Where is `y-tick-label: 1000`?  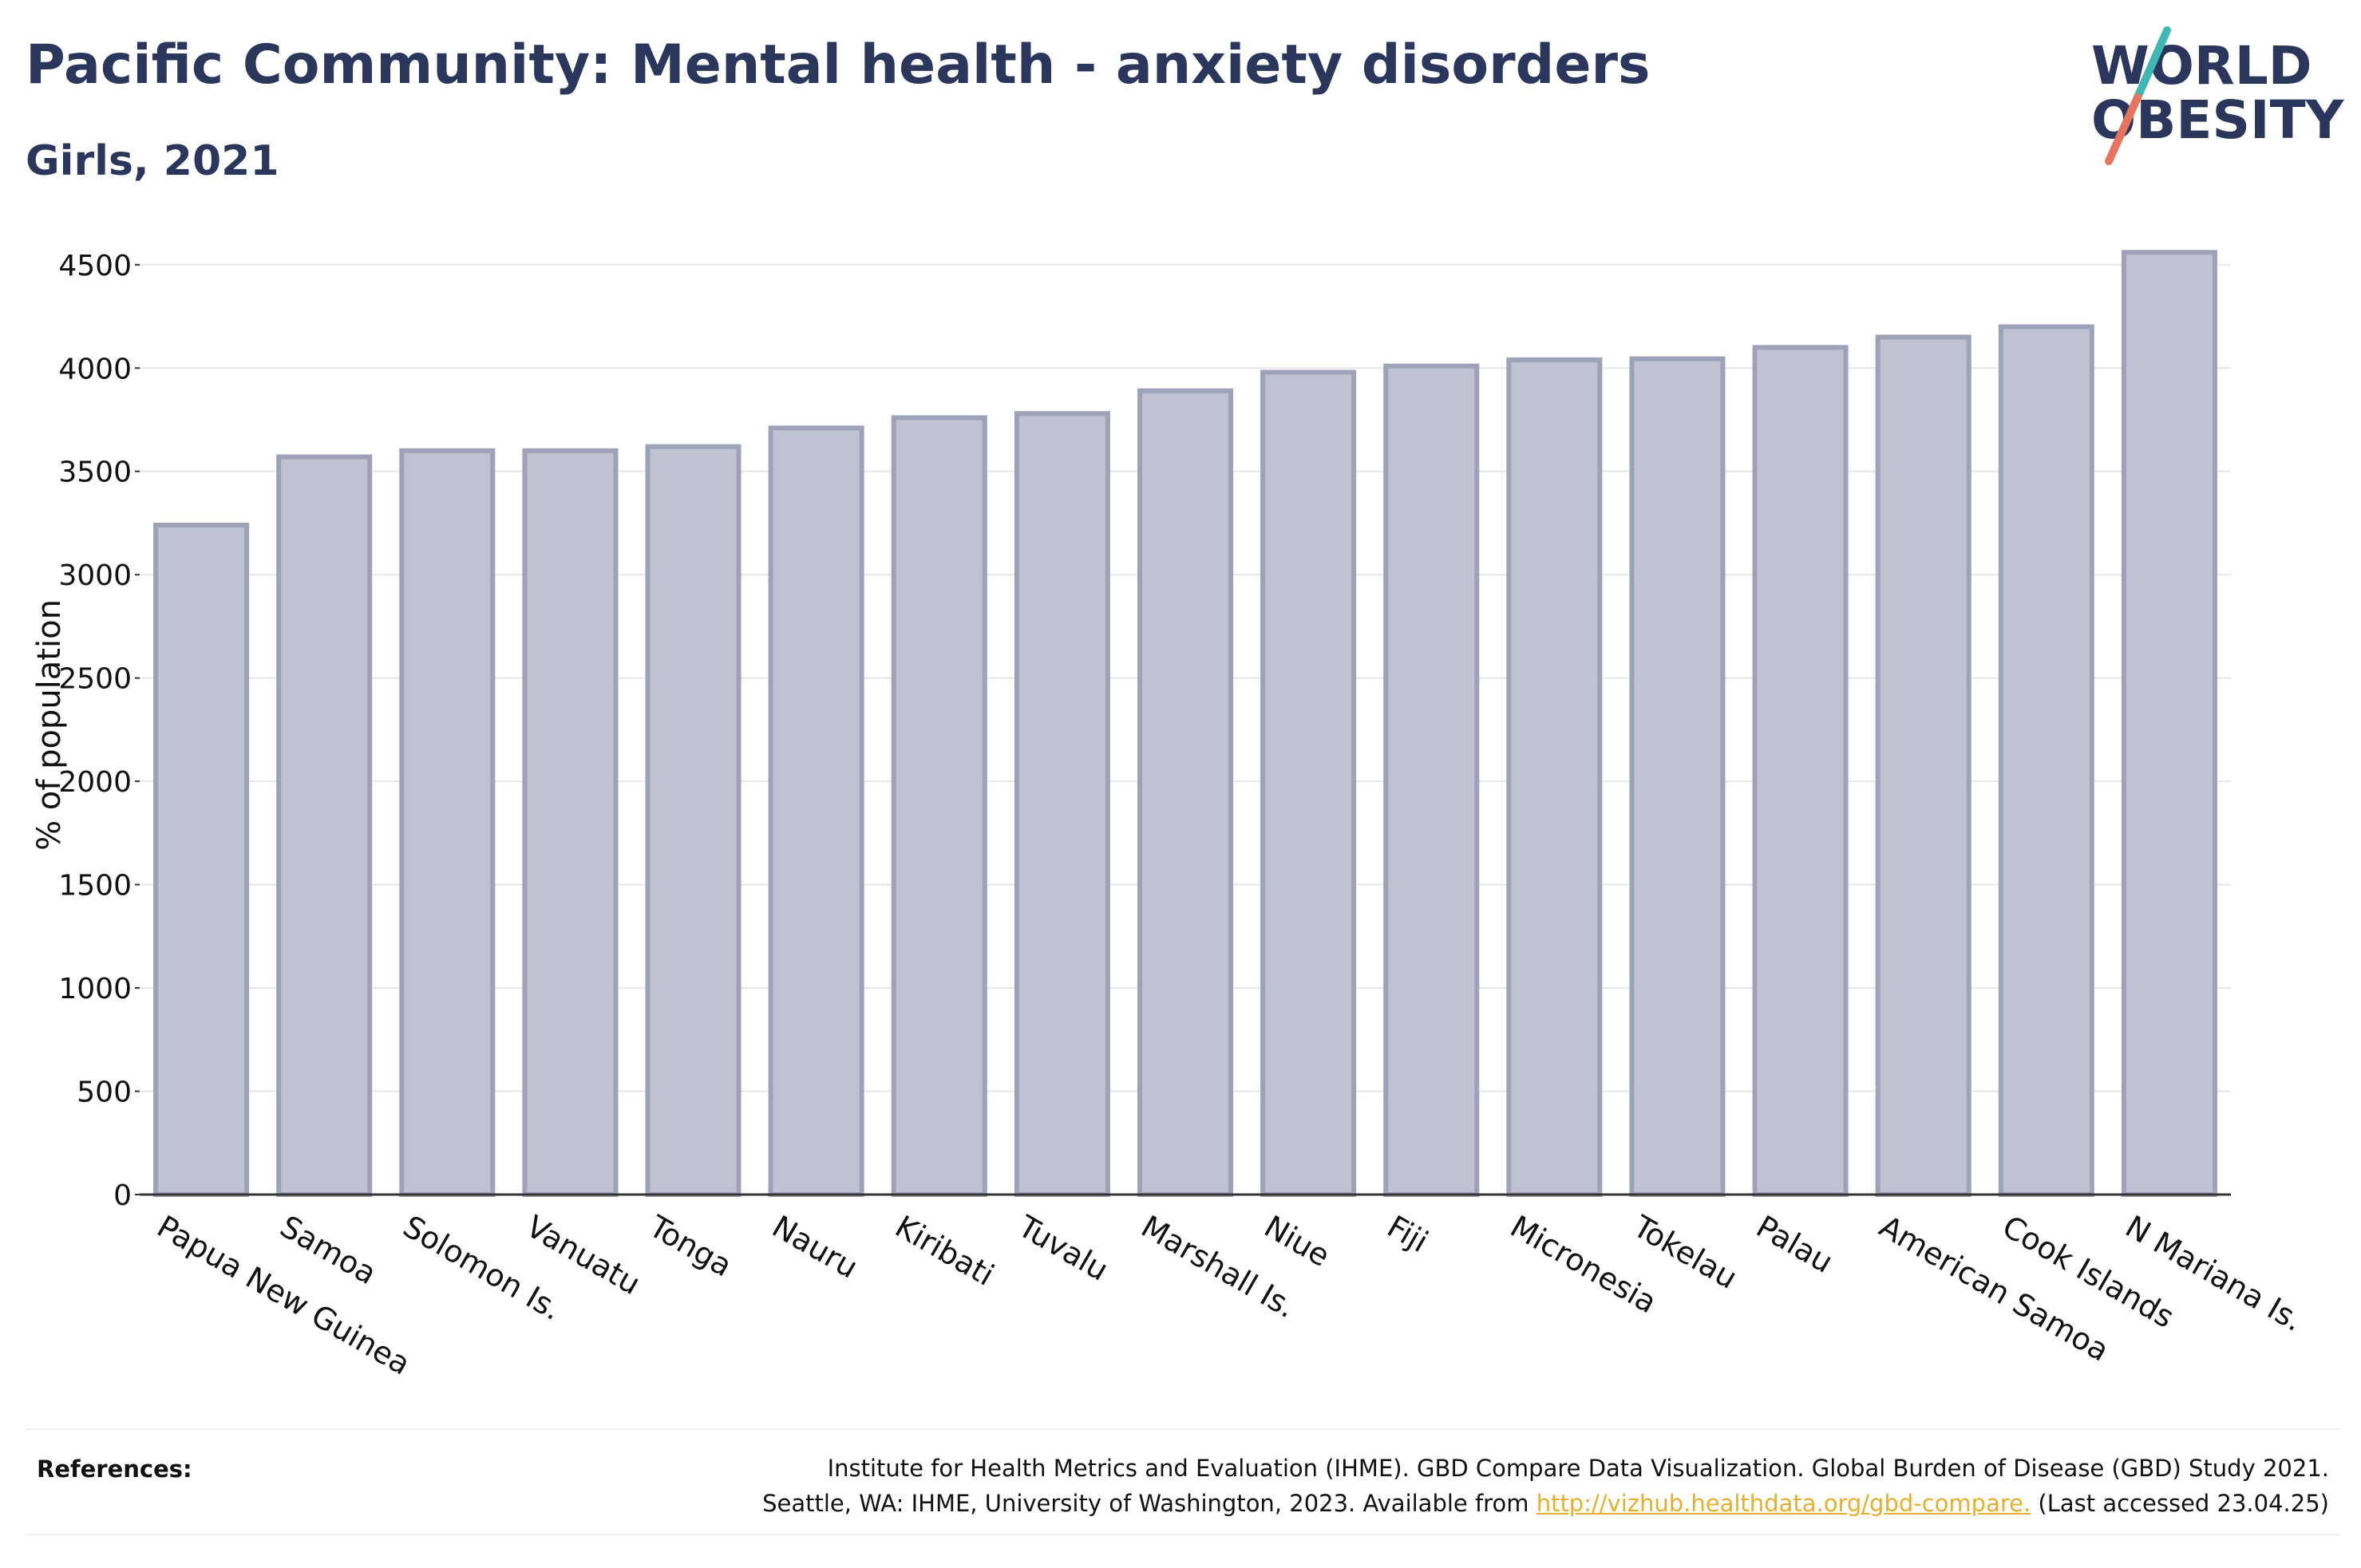
y-tick-label: 1000 is located at coordinates (95, 989).